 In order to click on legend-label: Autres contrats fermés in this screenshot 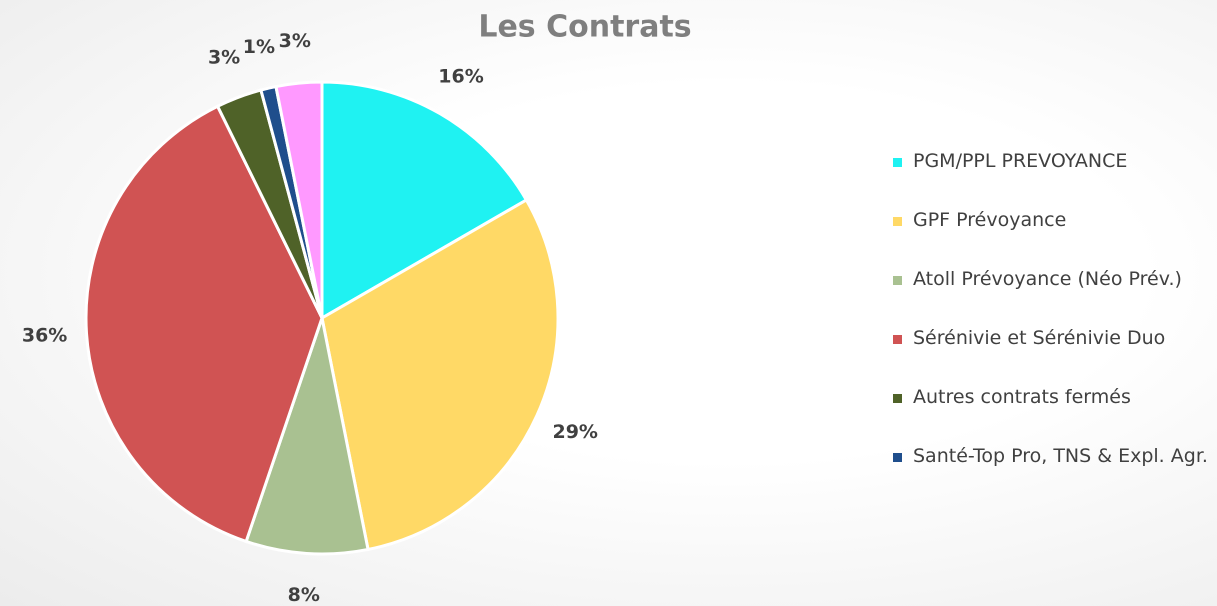, I will do `click(1022, 397)`.